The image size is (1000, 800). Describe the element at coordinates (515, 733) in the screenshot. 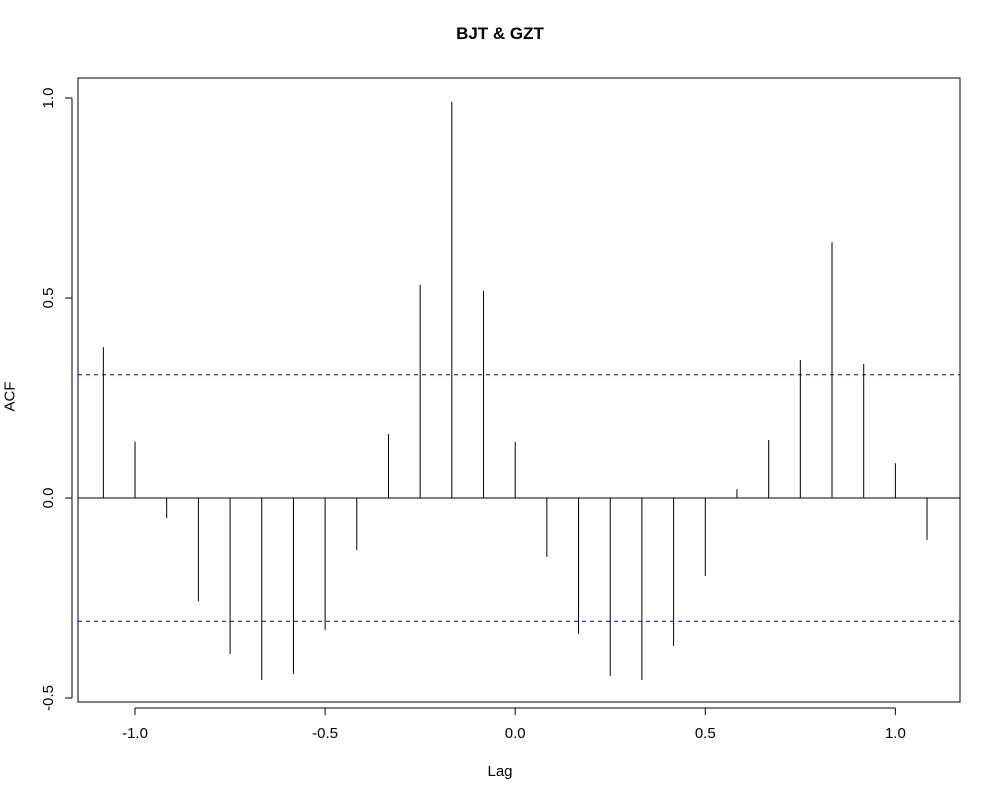

I see `x-tick-label: 0.0` at that location.